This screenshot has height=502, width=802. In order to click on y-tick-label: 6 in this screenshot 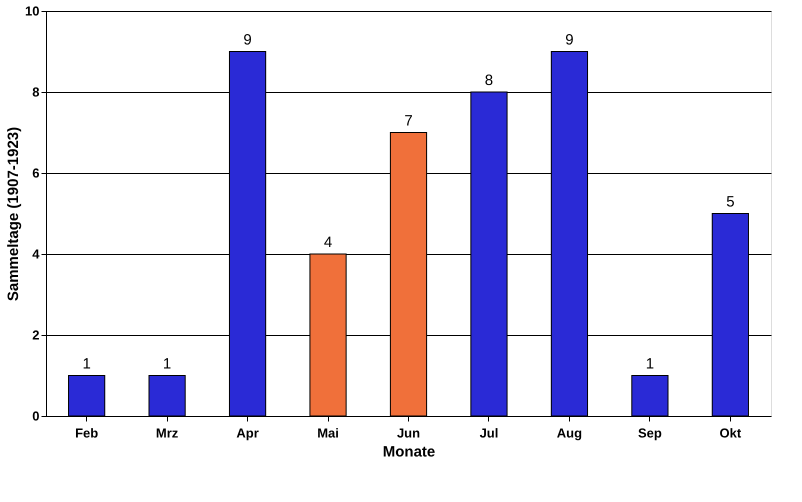, I will do `click(36, 173)`.